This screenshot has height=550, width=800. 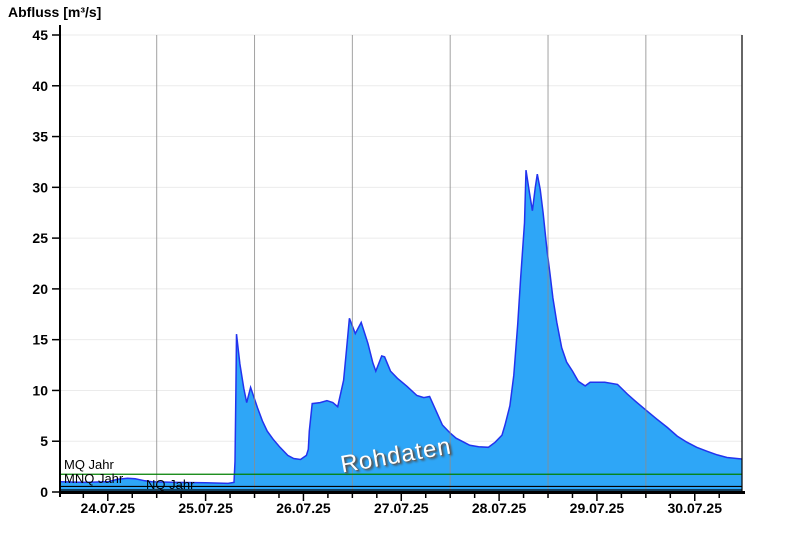 What do you see at coordinates (40, 35) in the screenshot?
I see `y-tick-label: 45` at bounding box center [40, 35].